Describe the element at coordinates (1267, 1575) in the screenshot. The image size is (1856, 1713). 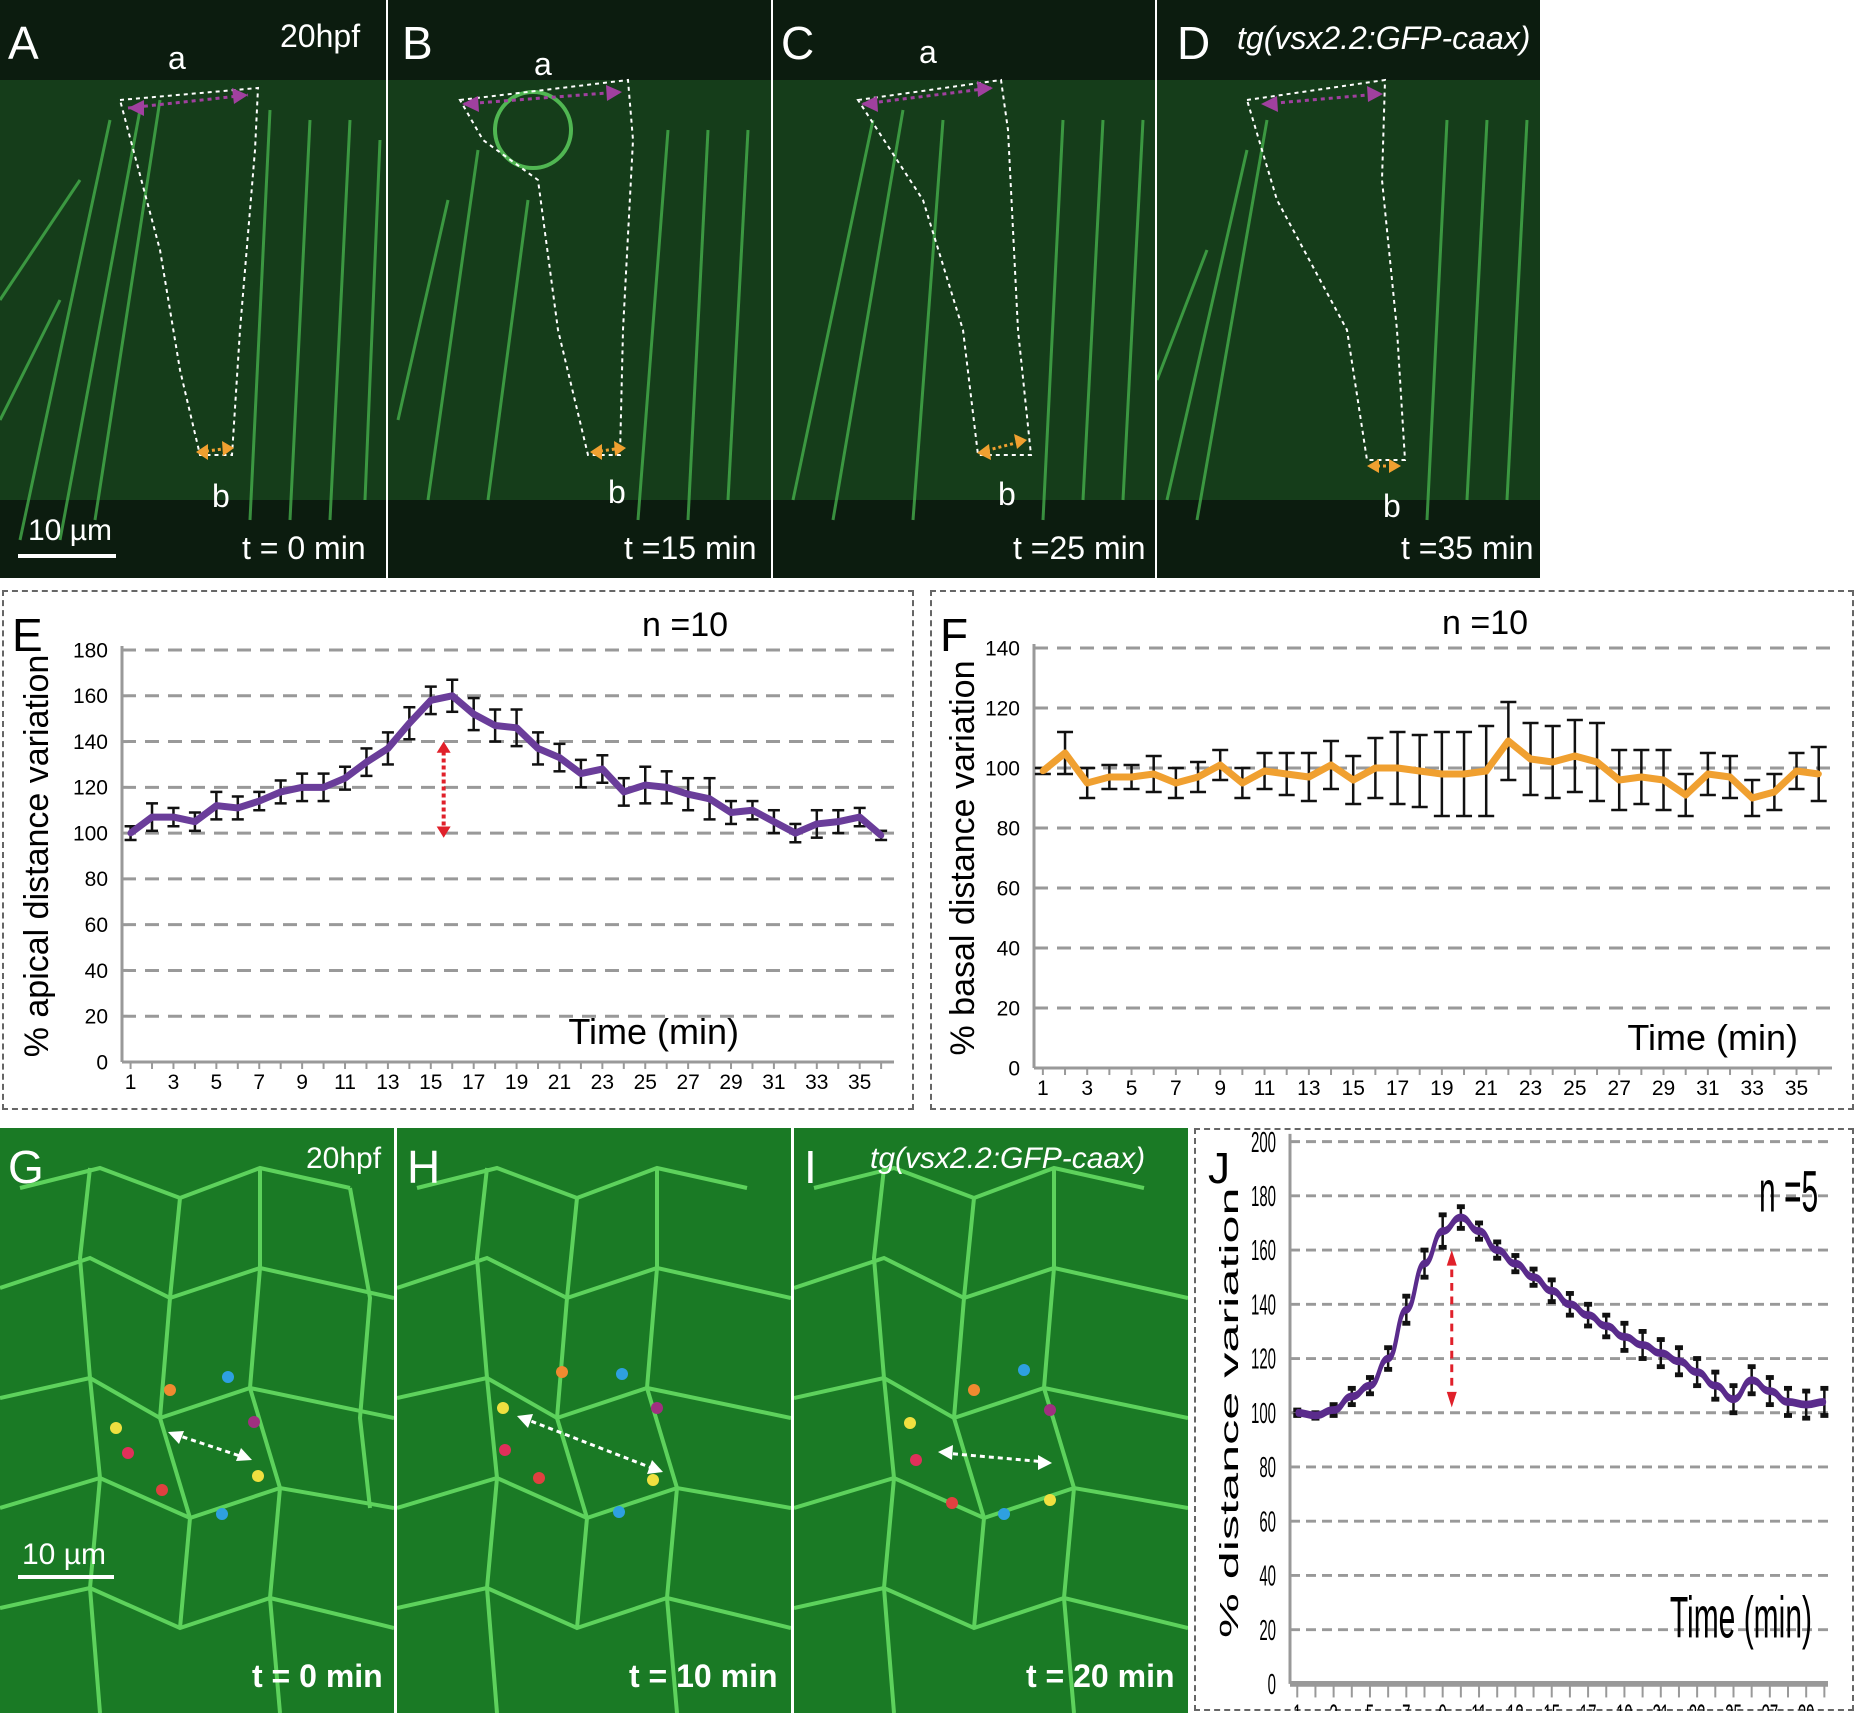
I see `y-tick-label: 40` at that location.